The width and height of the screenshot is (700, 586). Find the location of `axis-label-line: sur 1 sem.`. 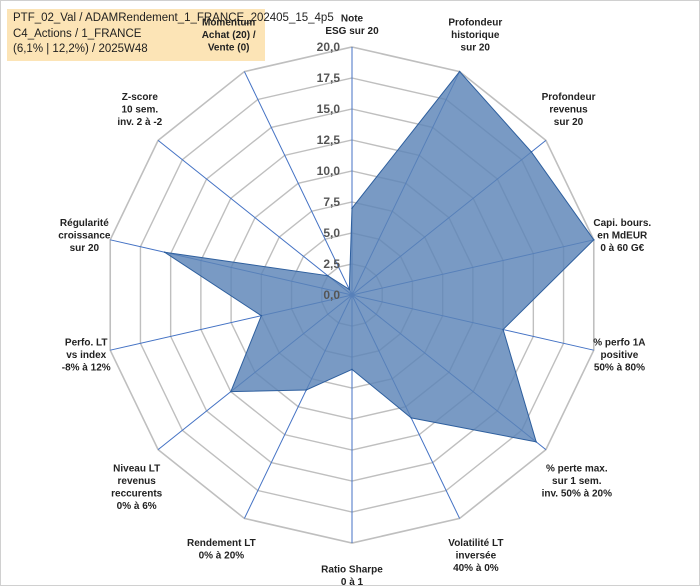

axis-label-line: sur 1 sem. is located at coordinates (577, 481).